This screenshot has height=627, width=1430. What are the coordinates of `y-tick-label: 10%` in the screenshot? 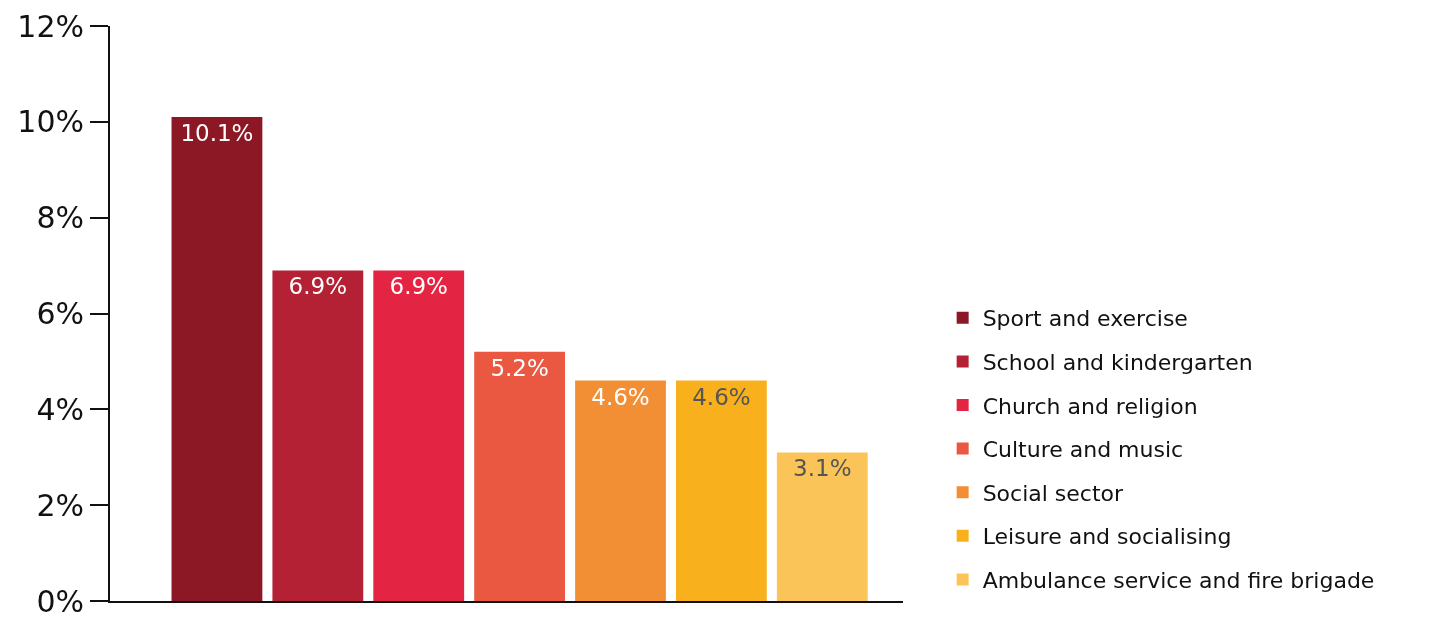 It's located at (50, 122).